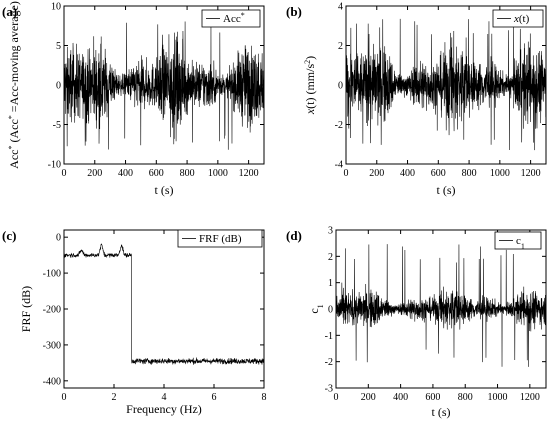  What do you see at coordinates (56, 7) in the screenshot?
I see `y-tick-label: 10` at bounding box center [56, 7].